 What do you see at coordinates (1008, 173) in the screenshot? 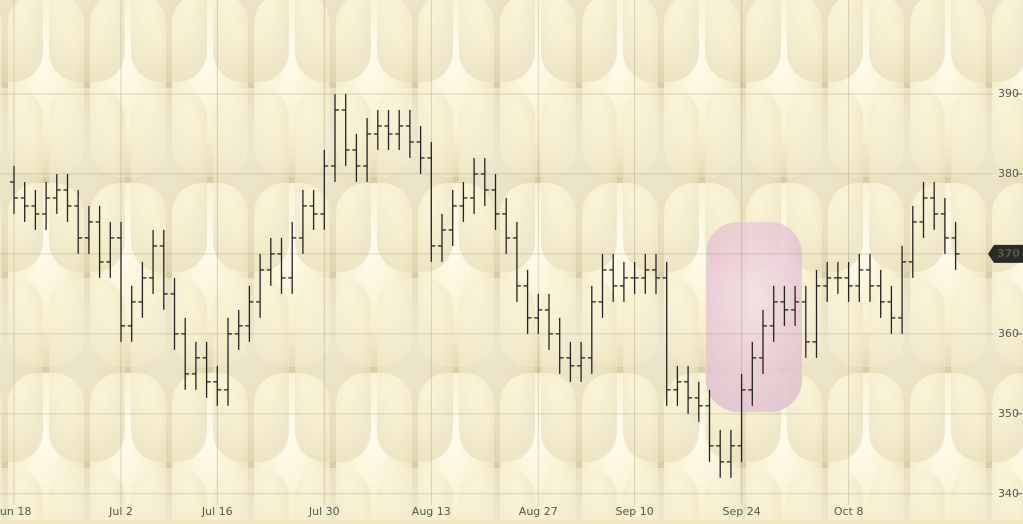
I see `y-tick-label: 380` at bounding box center [1008, 173].